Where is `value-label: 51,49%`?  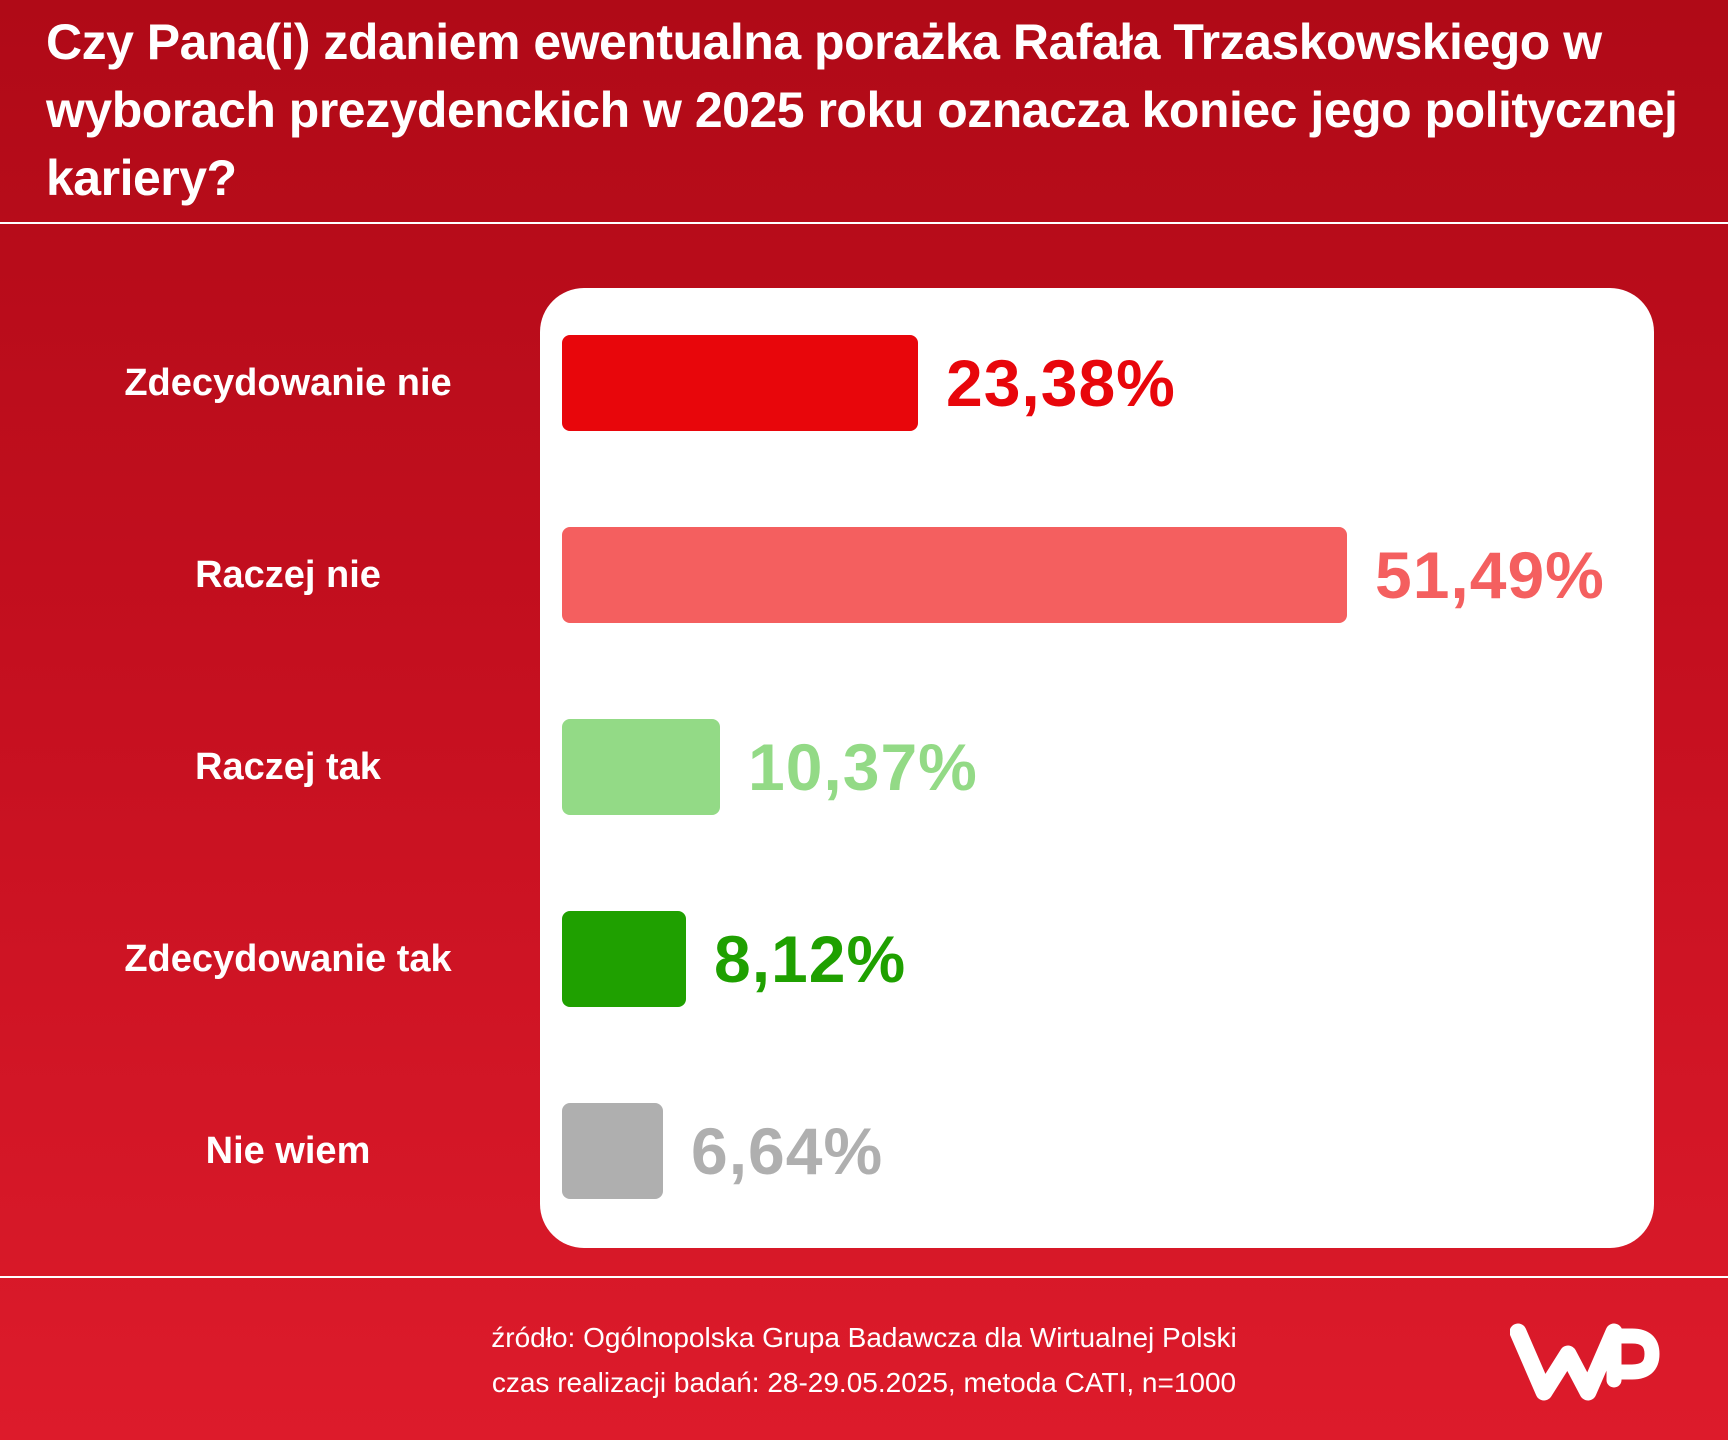 value-label: 51,49% is located at coordinates (1490, 575).